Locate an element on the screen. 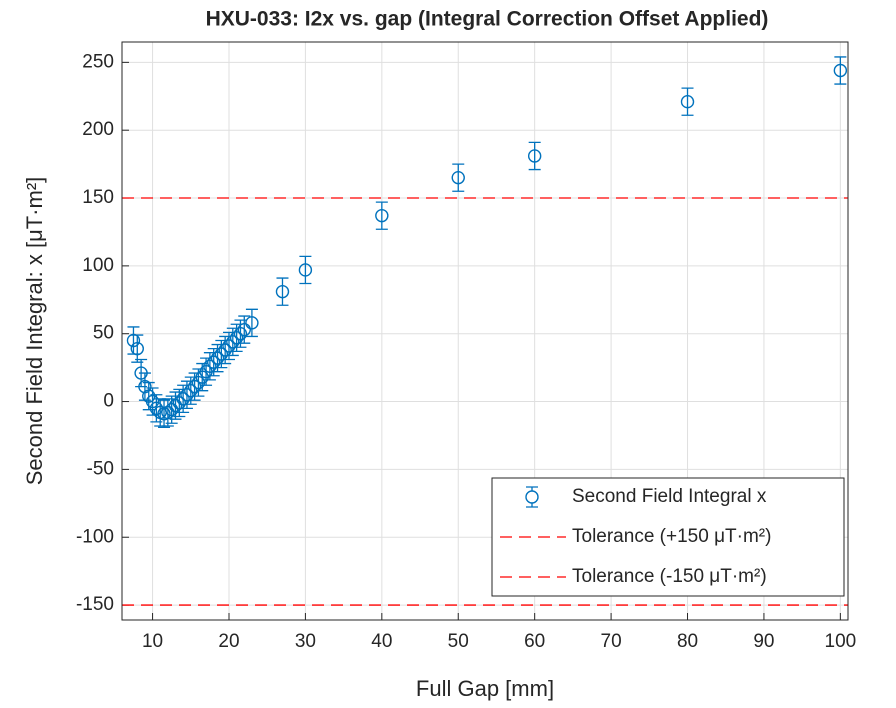 Image resolution: width=896 pixels, height=708 pixels. x-tick-label: 80 is located at coordinates (687, 641).